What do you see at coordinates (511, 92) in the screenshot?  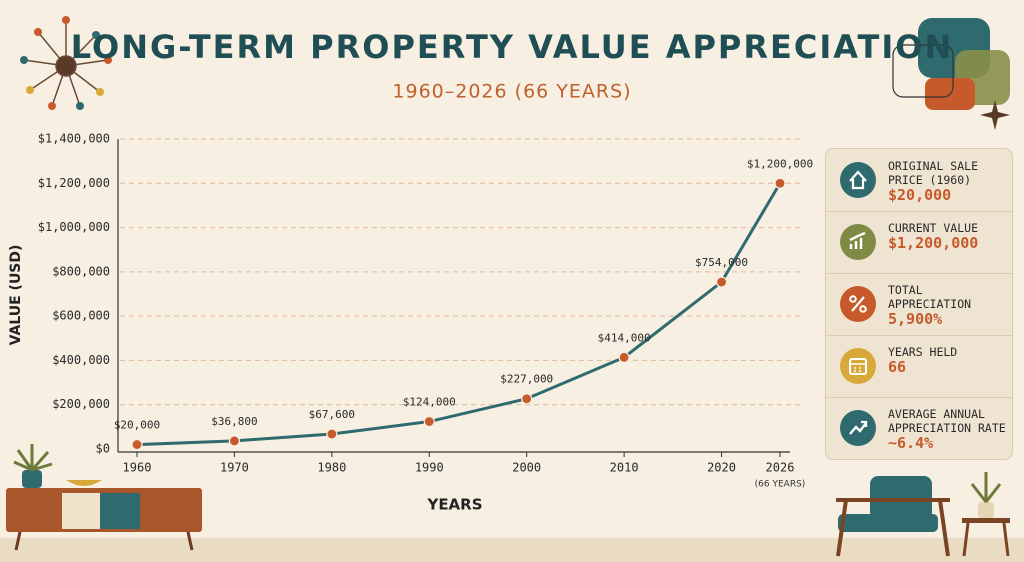 I see `chart-subtitle: 1960–2026 (66 YEARS)` at bounding box center [511, 92].